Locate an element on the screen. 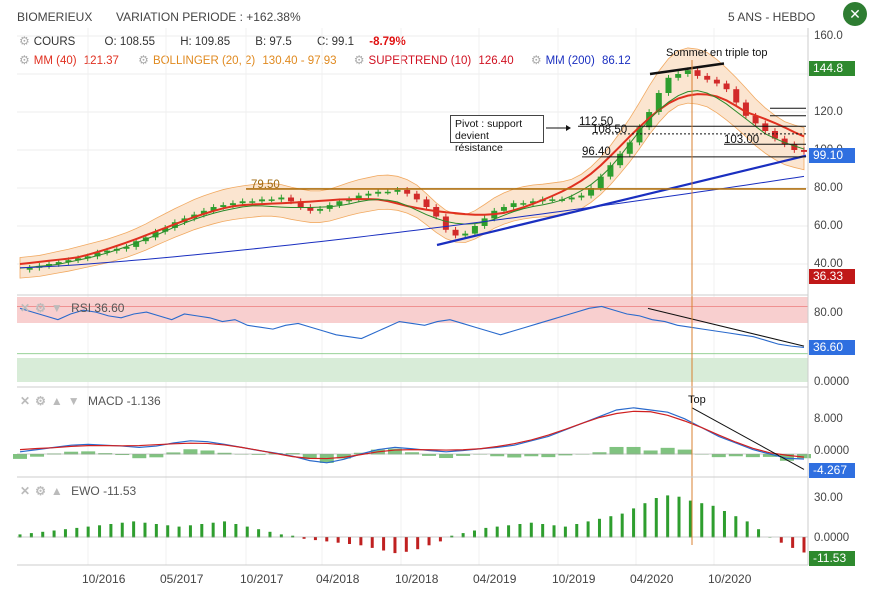  legend-low: B: 97.5 is located at coordinates (273, 42).